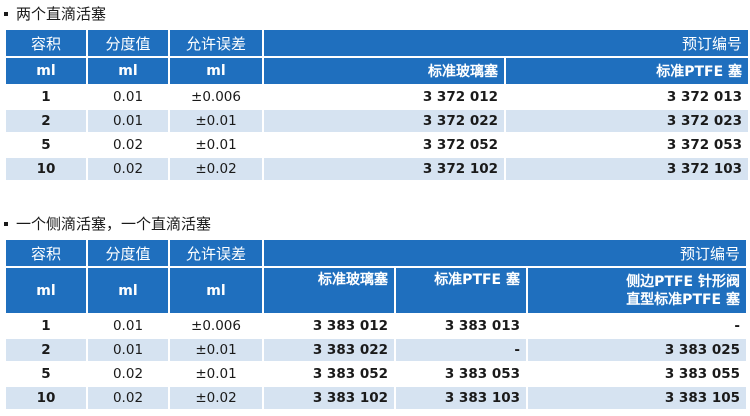 This screenshot has height=416, width=750. What do you see at coordinates (637, 399) in the screenshot?
I see `cell-order-side-valve: 3 383 105` at bounding box center [637, 399].